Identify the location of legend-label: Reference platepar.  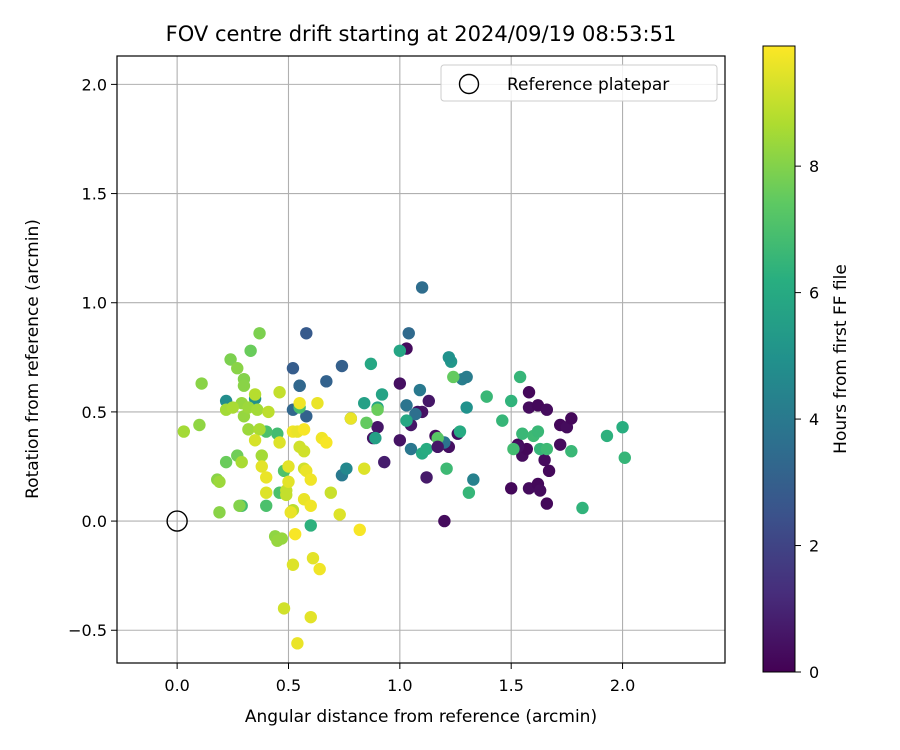
(588, 85).